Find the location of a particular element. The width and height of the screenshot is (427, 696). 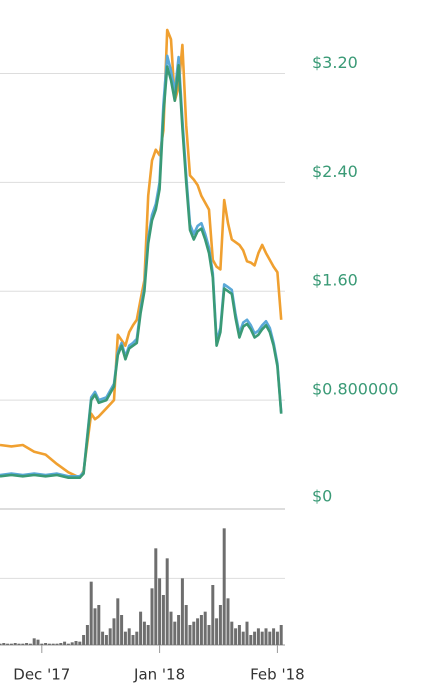

x-tick-label: Dec '17 is located at coordinates (41, 675).